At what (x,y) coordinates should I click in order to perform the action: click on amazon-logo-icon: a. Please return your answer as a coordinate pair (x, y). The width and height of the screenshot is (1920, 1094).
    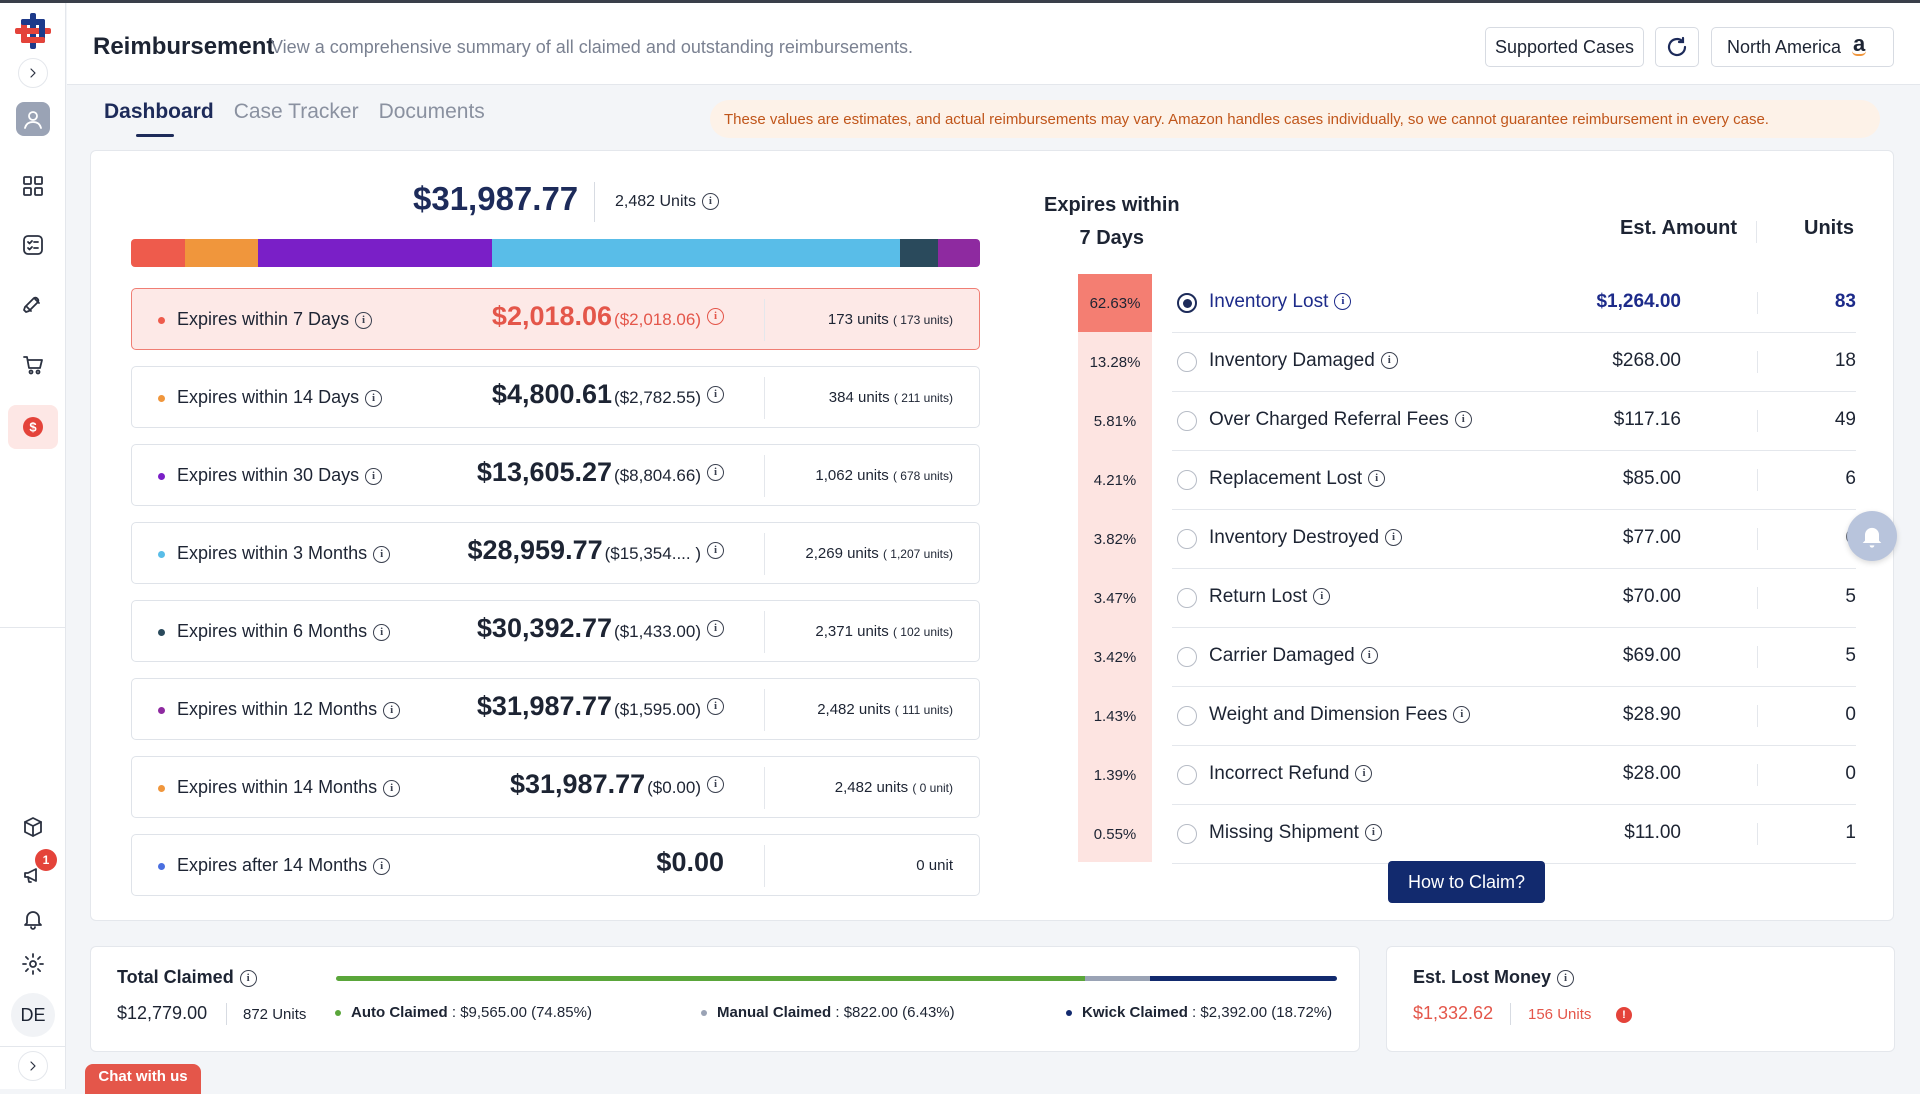
    Looking at the image, I should click on (1859, 43).